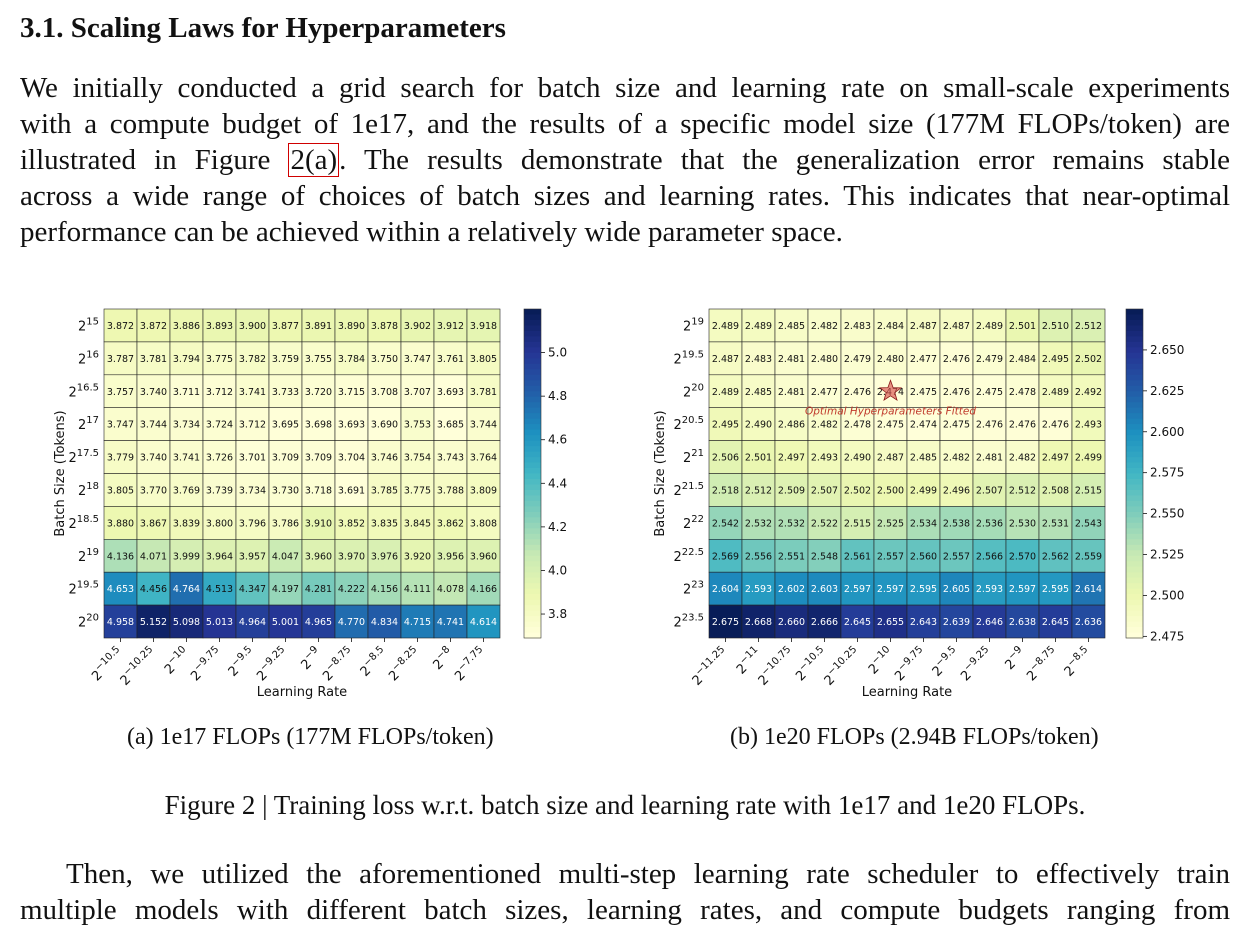 This screenshot has width=1250, height=950. I want to click on cell-value: 2.501, so click(1022, 326).